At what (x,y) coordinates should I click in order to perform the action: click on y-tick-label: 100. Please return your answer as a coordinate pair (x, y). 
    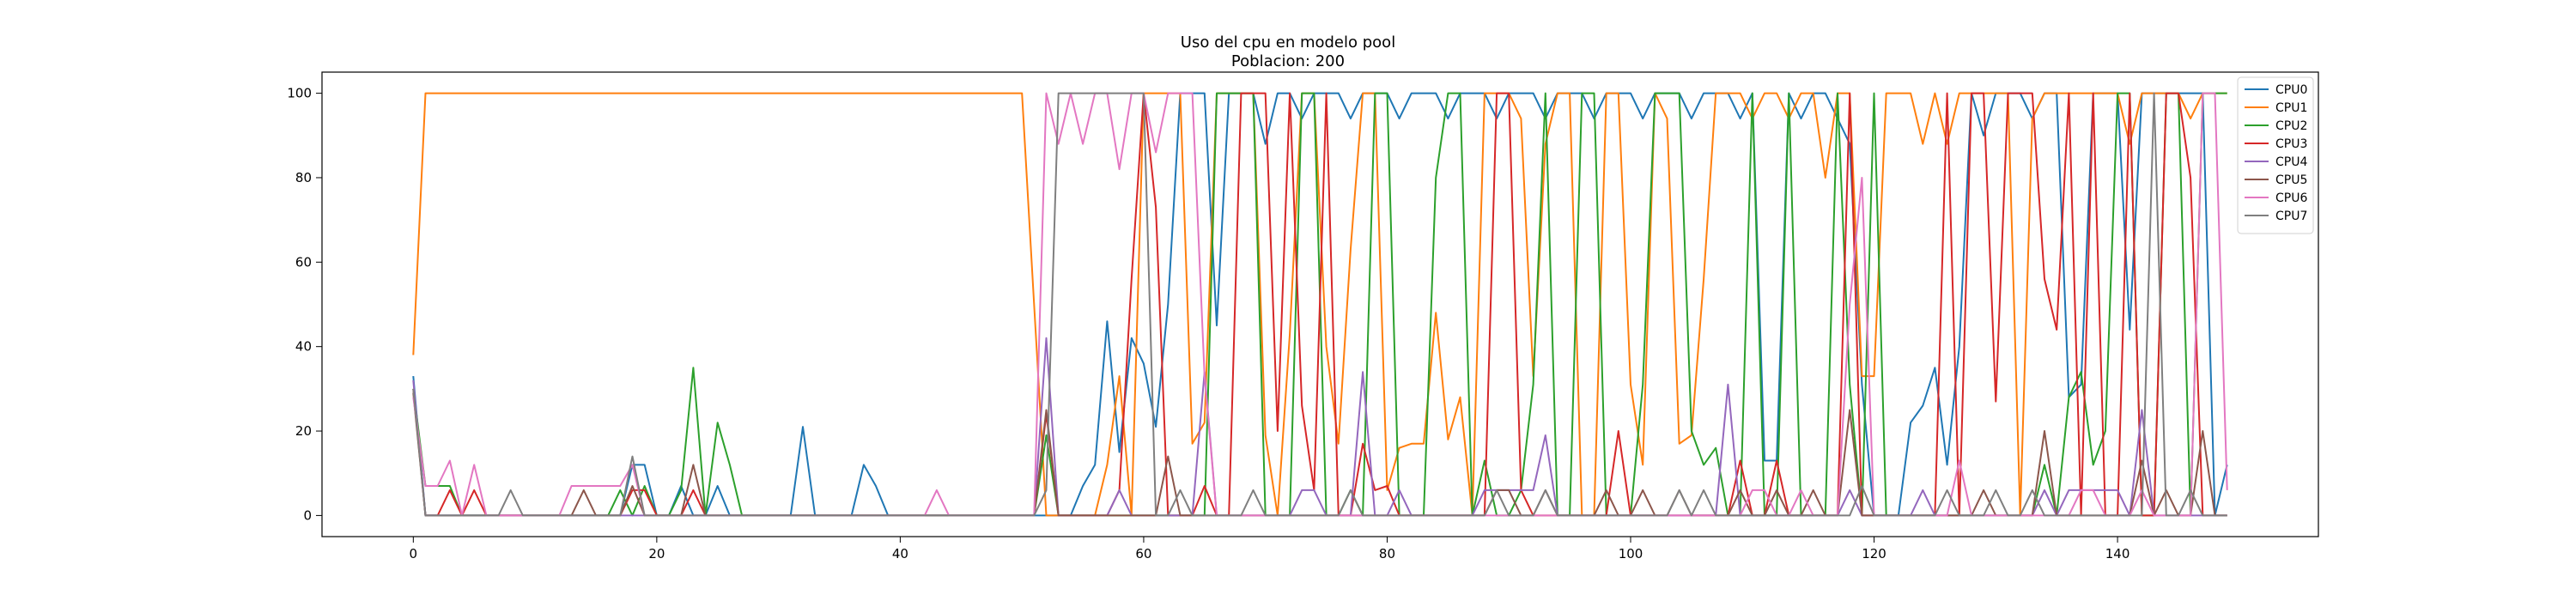
    Looking at the image, I should click on (300, 93).